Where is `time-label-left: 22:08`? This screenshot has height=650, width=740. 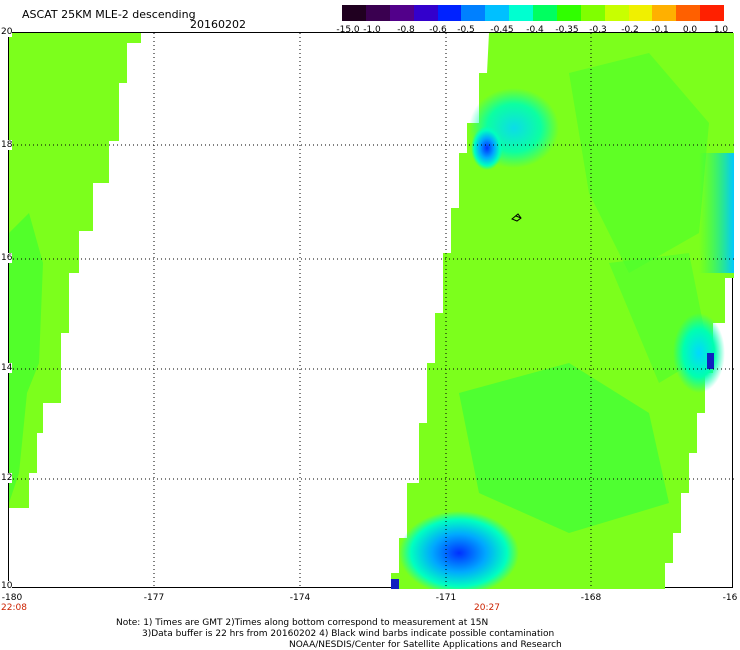 time-label-left: 22:08 is located at coordinates (14, 608).